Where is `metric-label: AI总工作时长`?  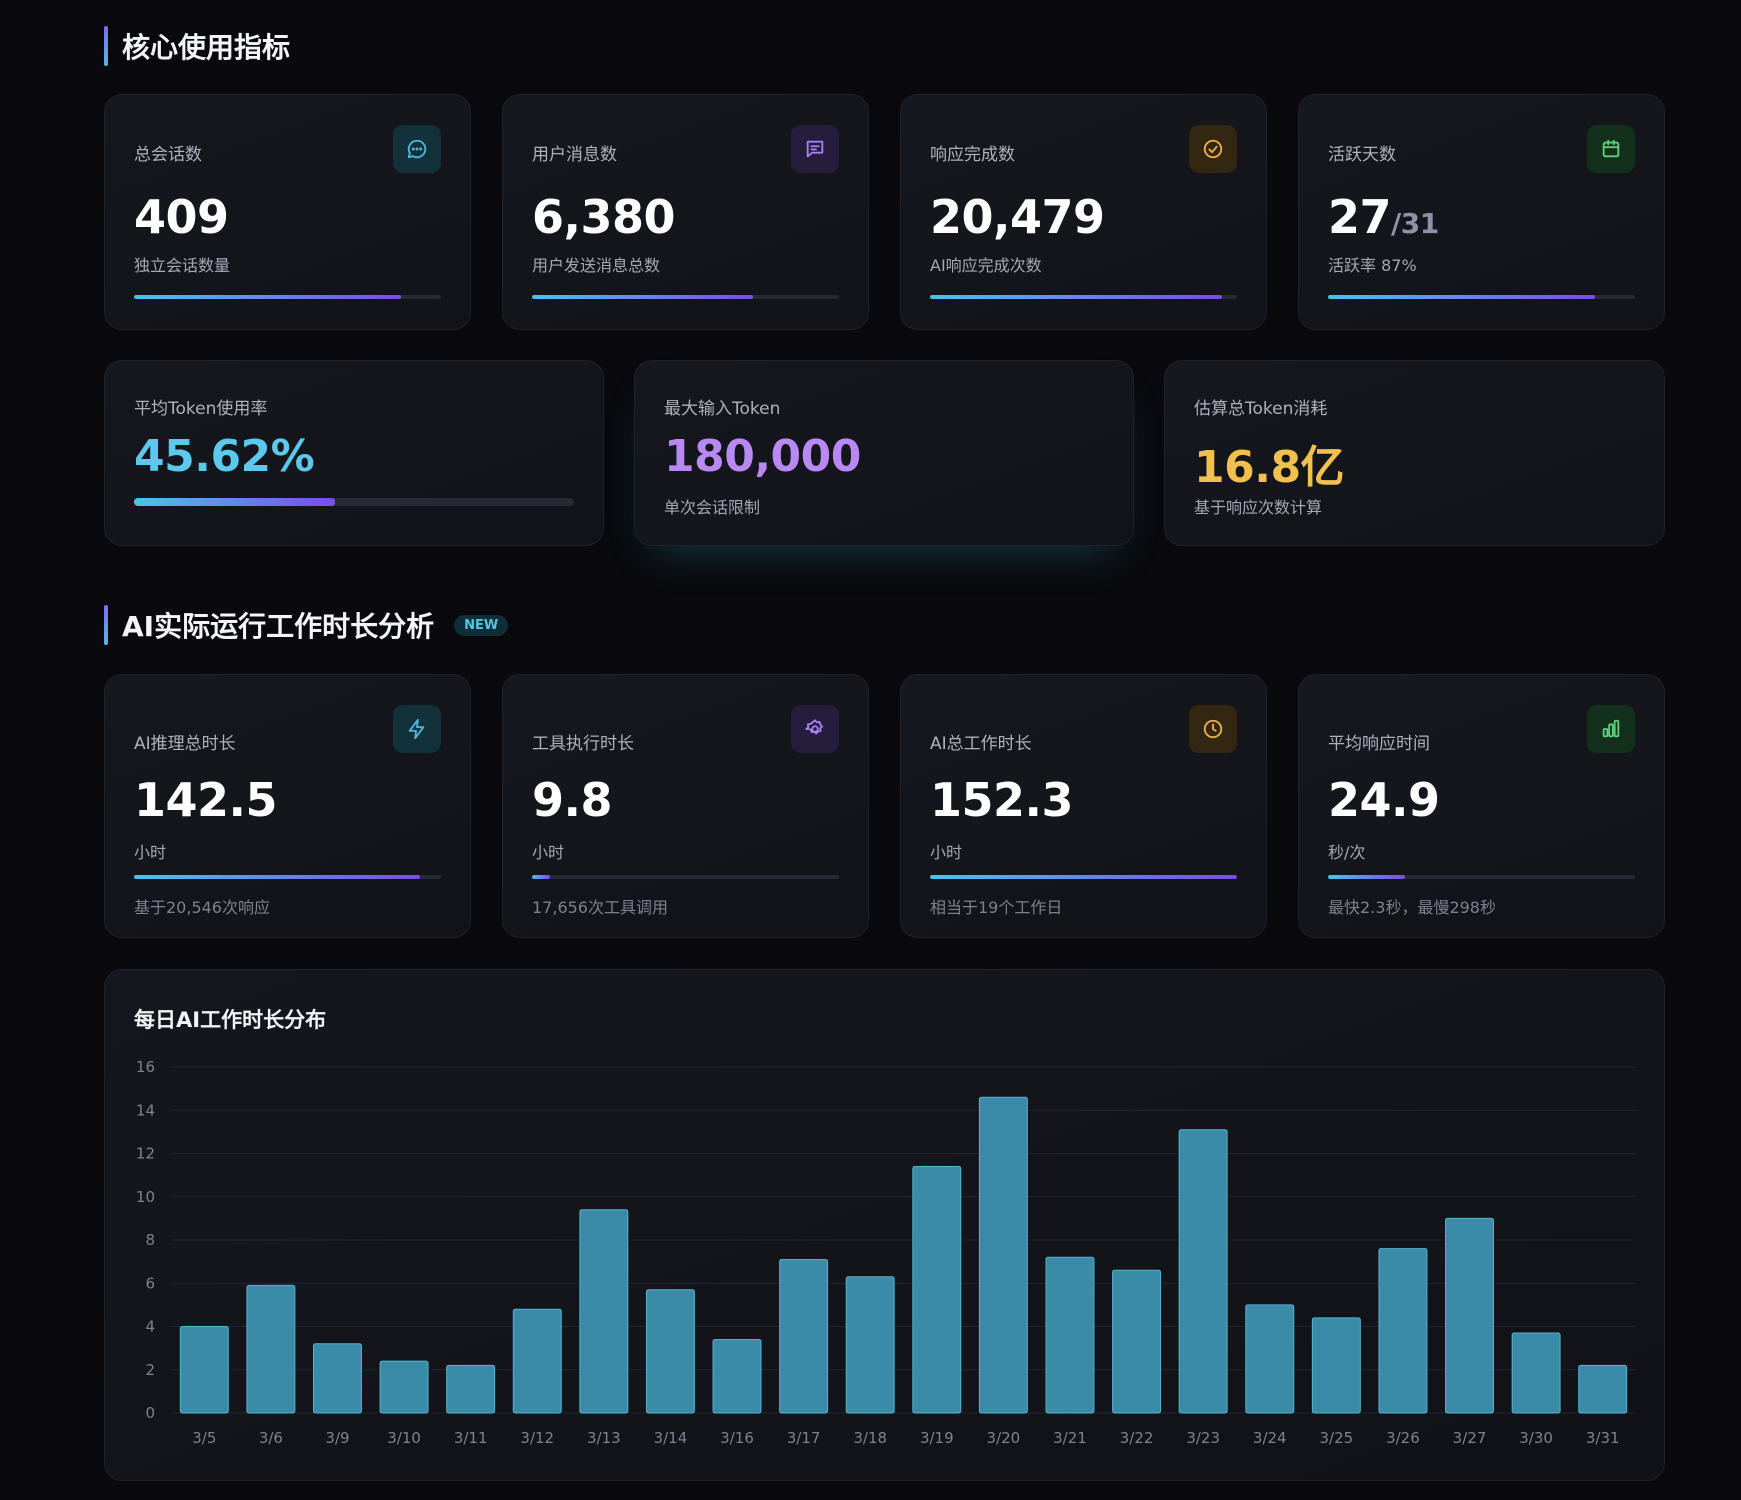
metric-label: AI总工作时长 is located at coordinates (981, 744).